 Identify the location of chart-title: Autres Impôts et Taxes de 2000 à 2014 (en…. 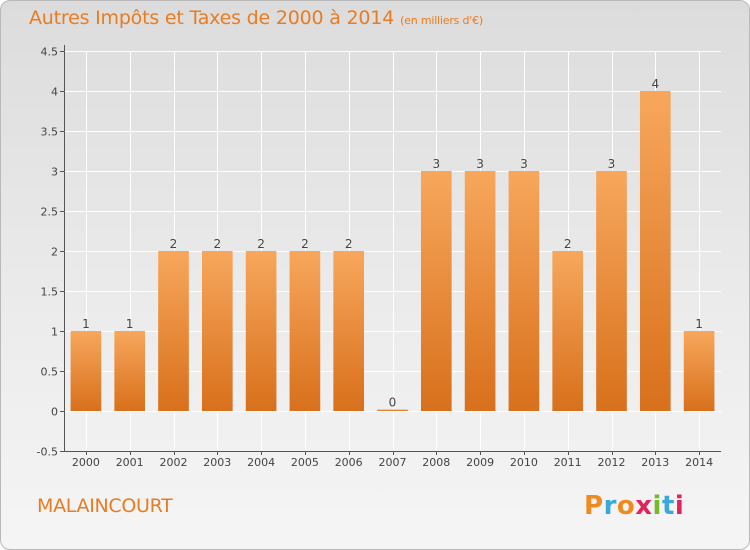
(256, 18).